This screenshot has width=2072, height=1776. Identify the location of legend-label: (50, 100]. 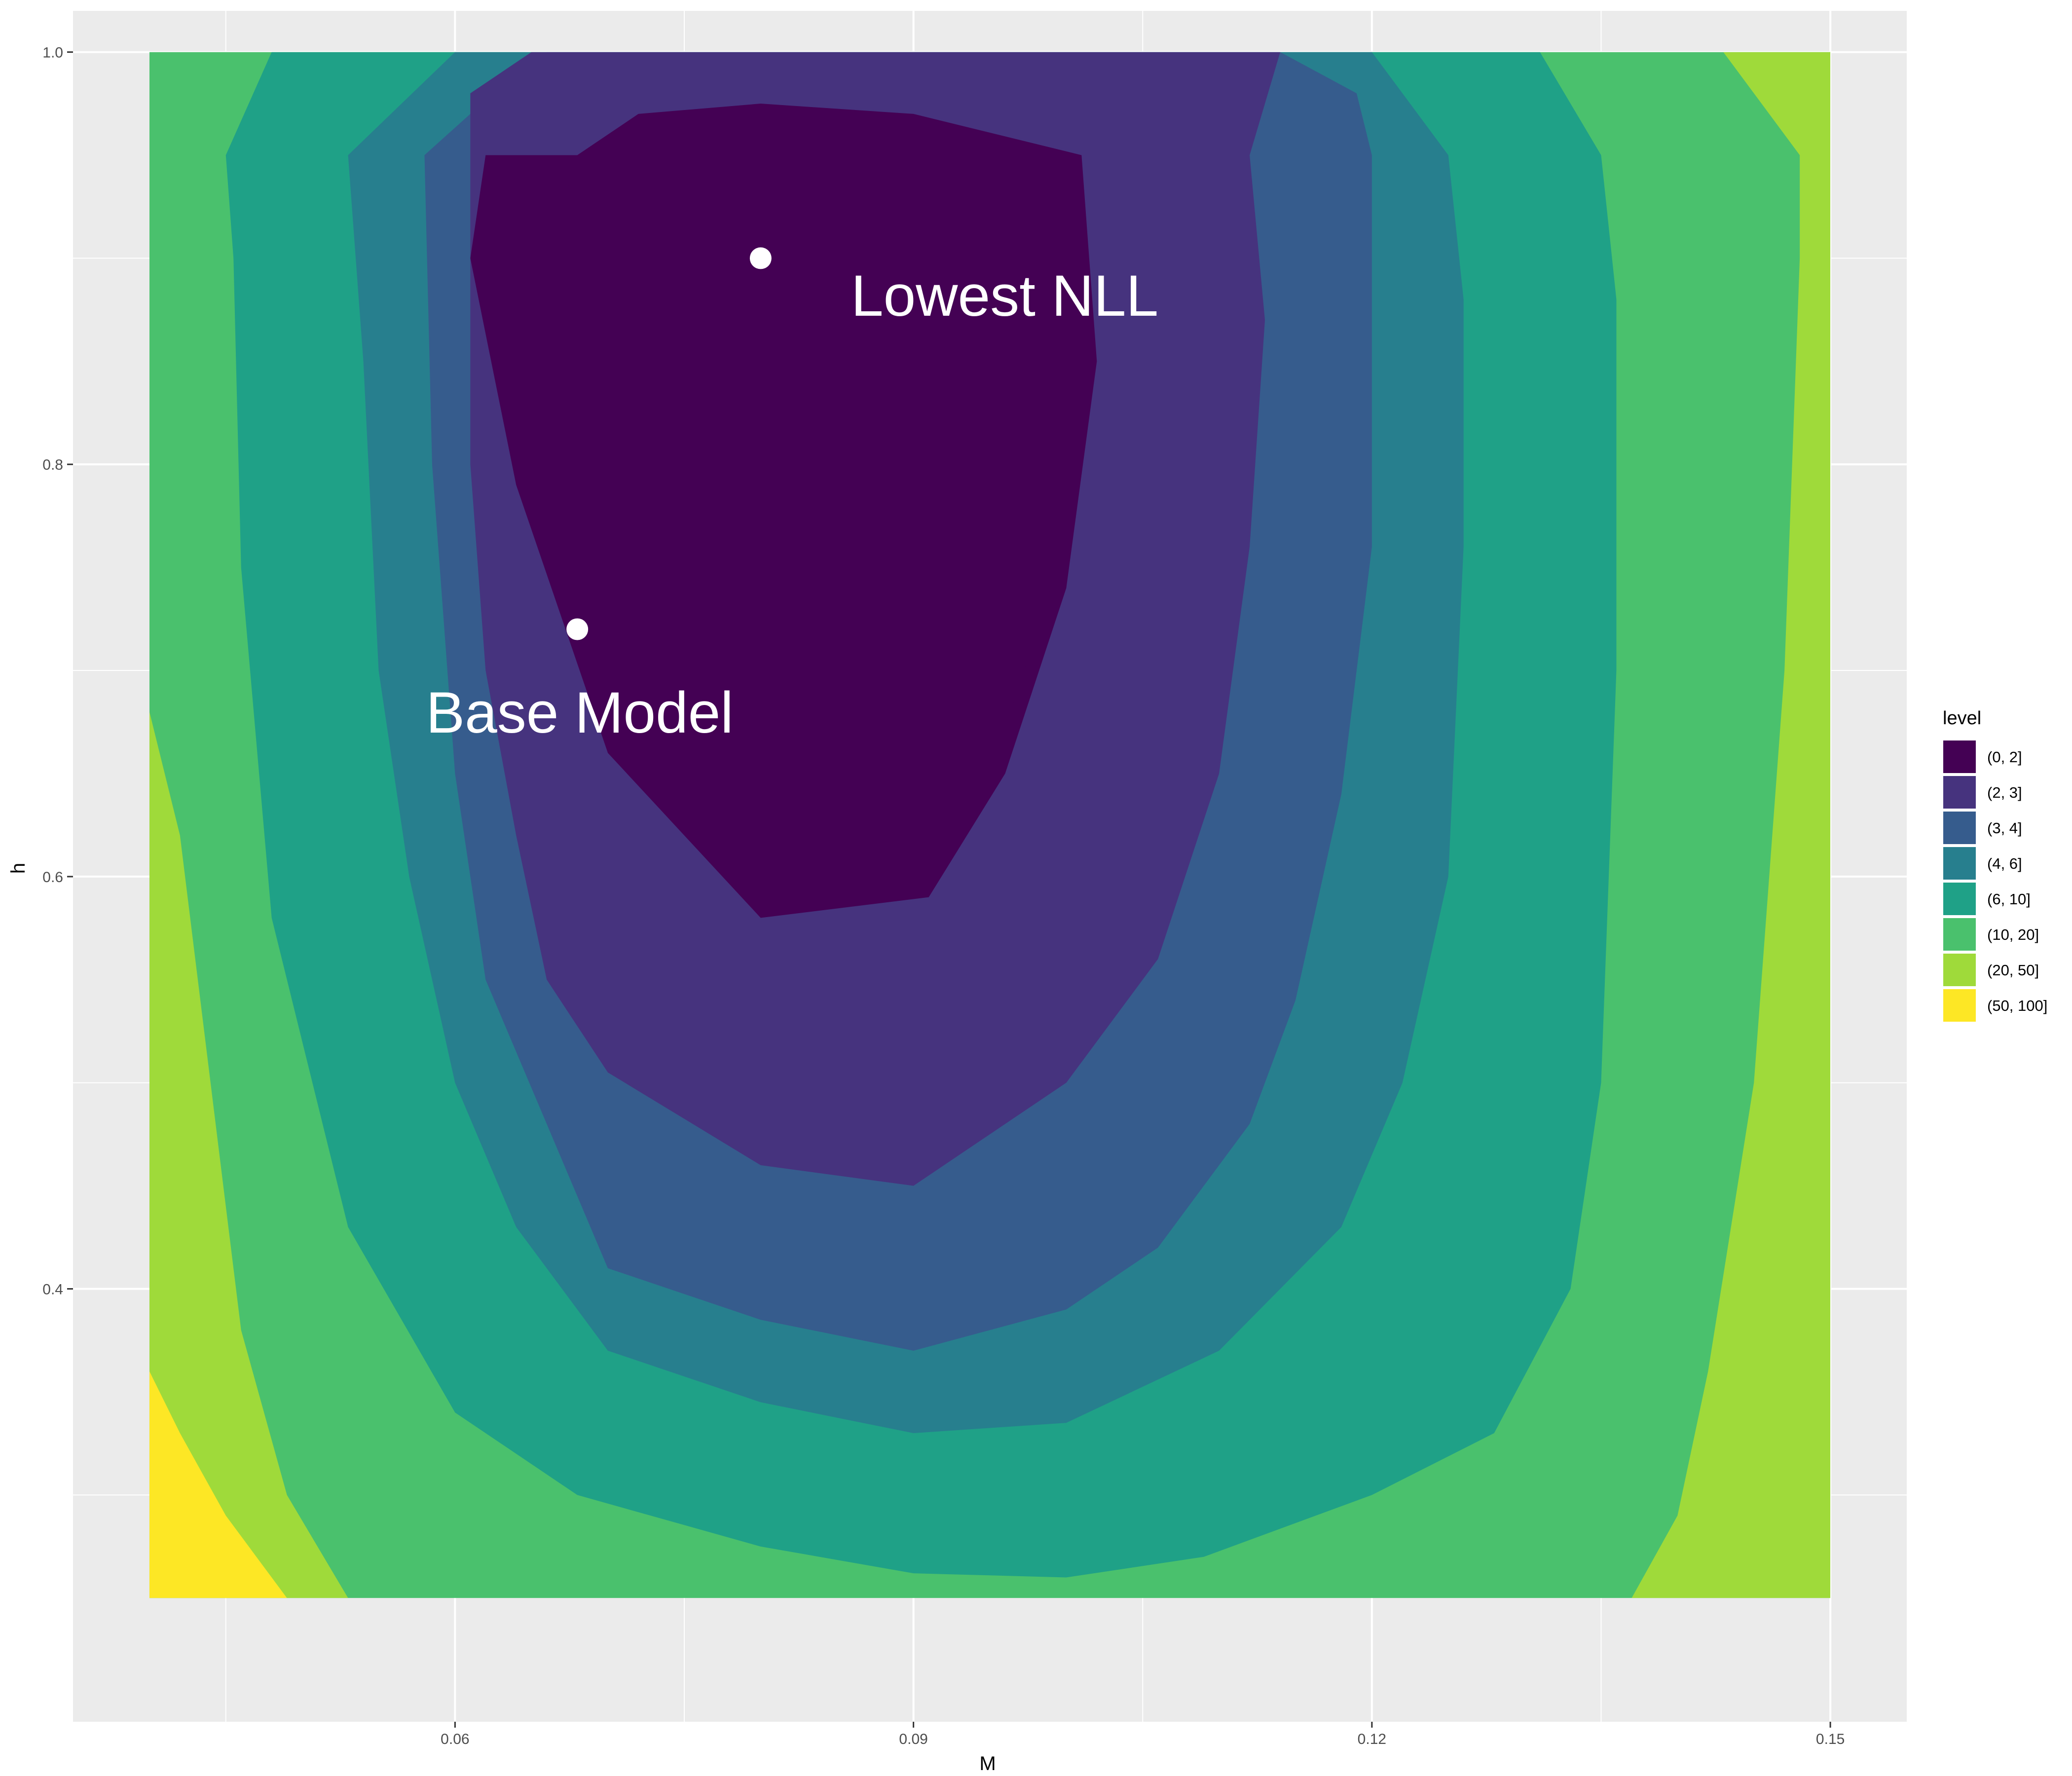
(2017, 1006).